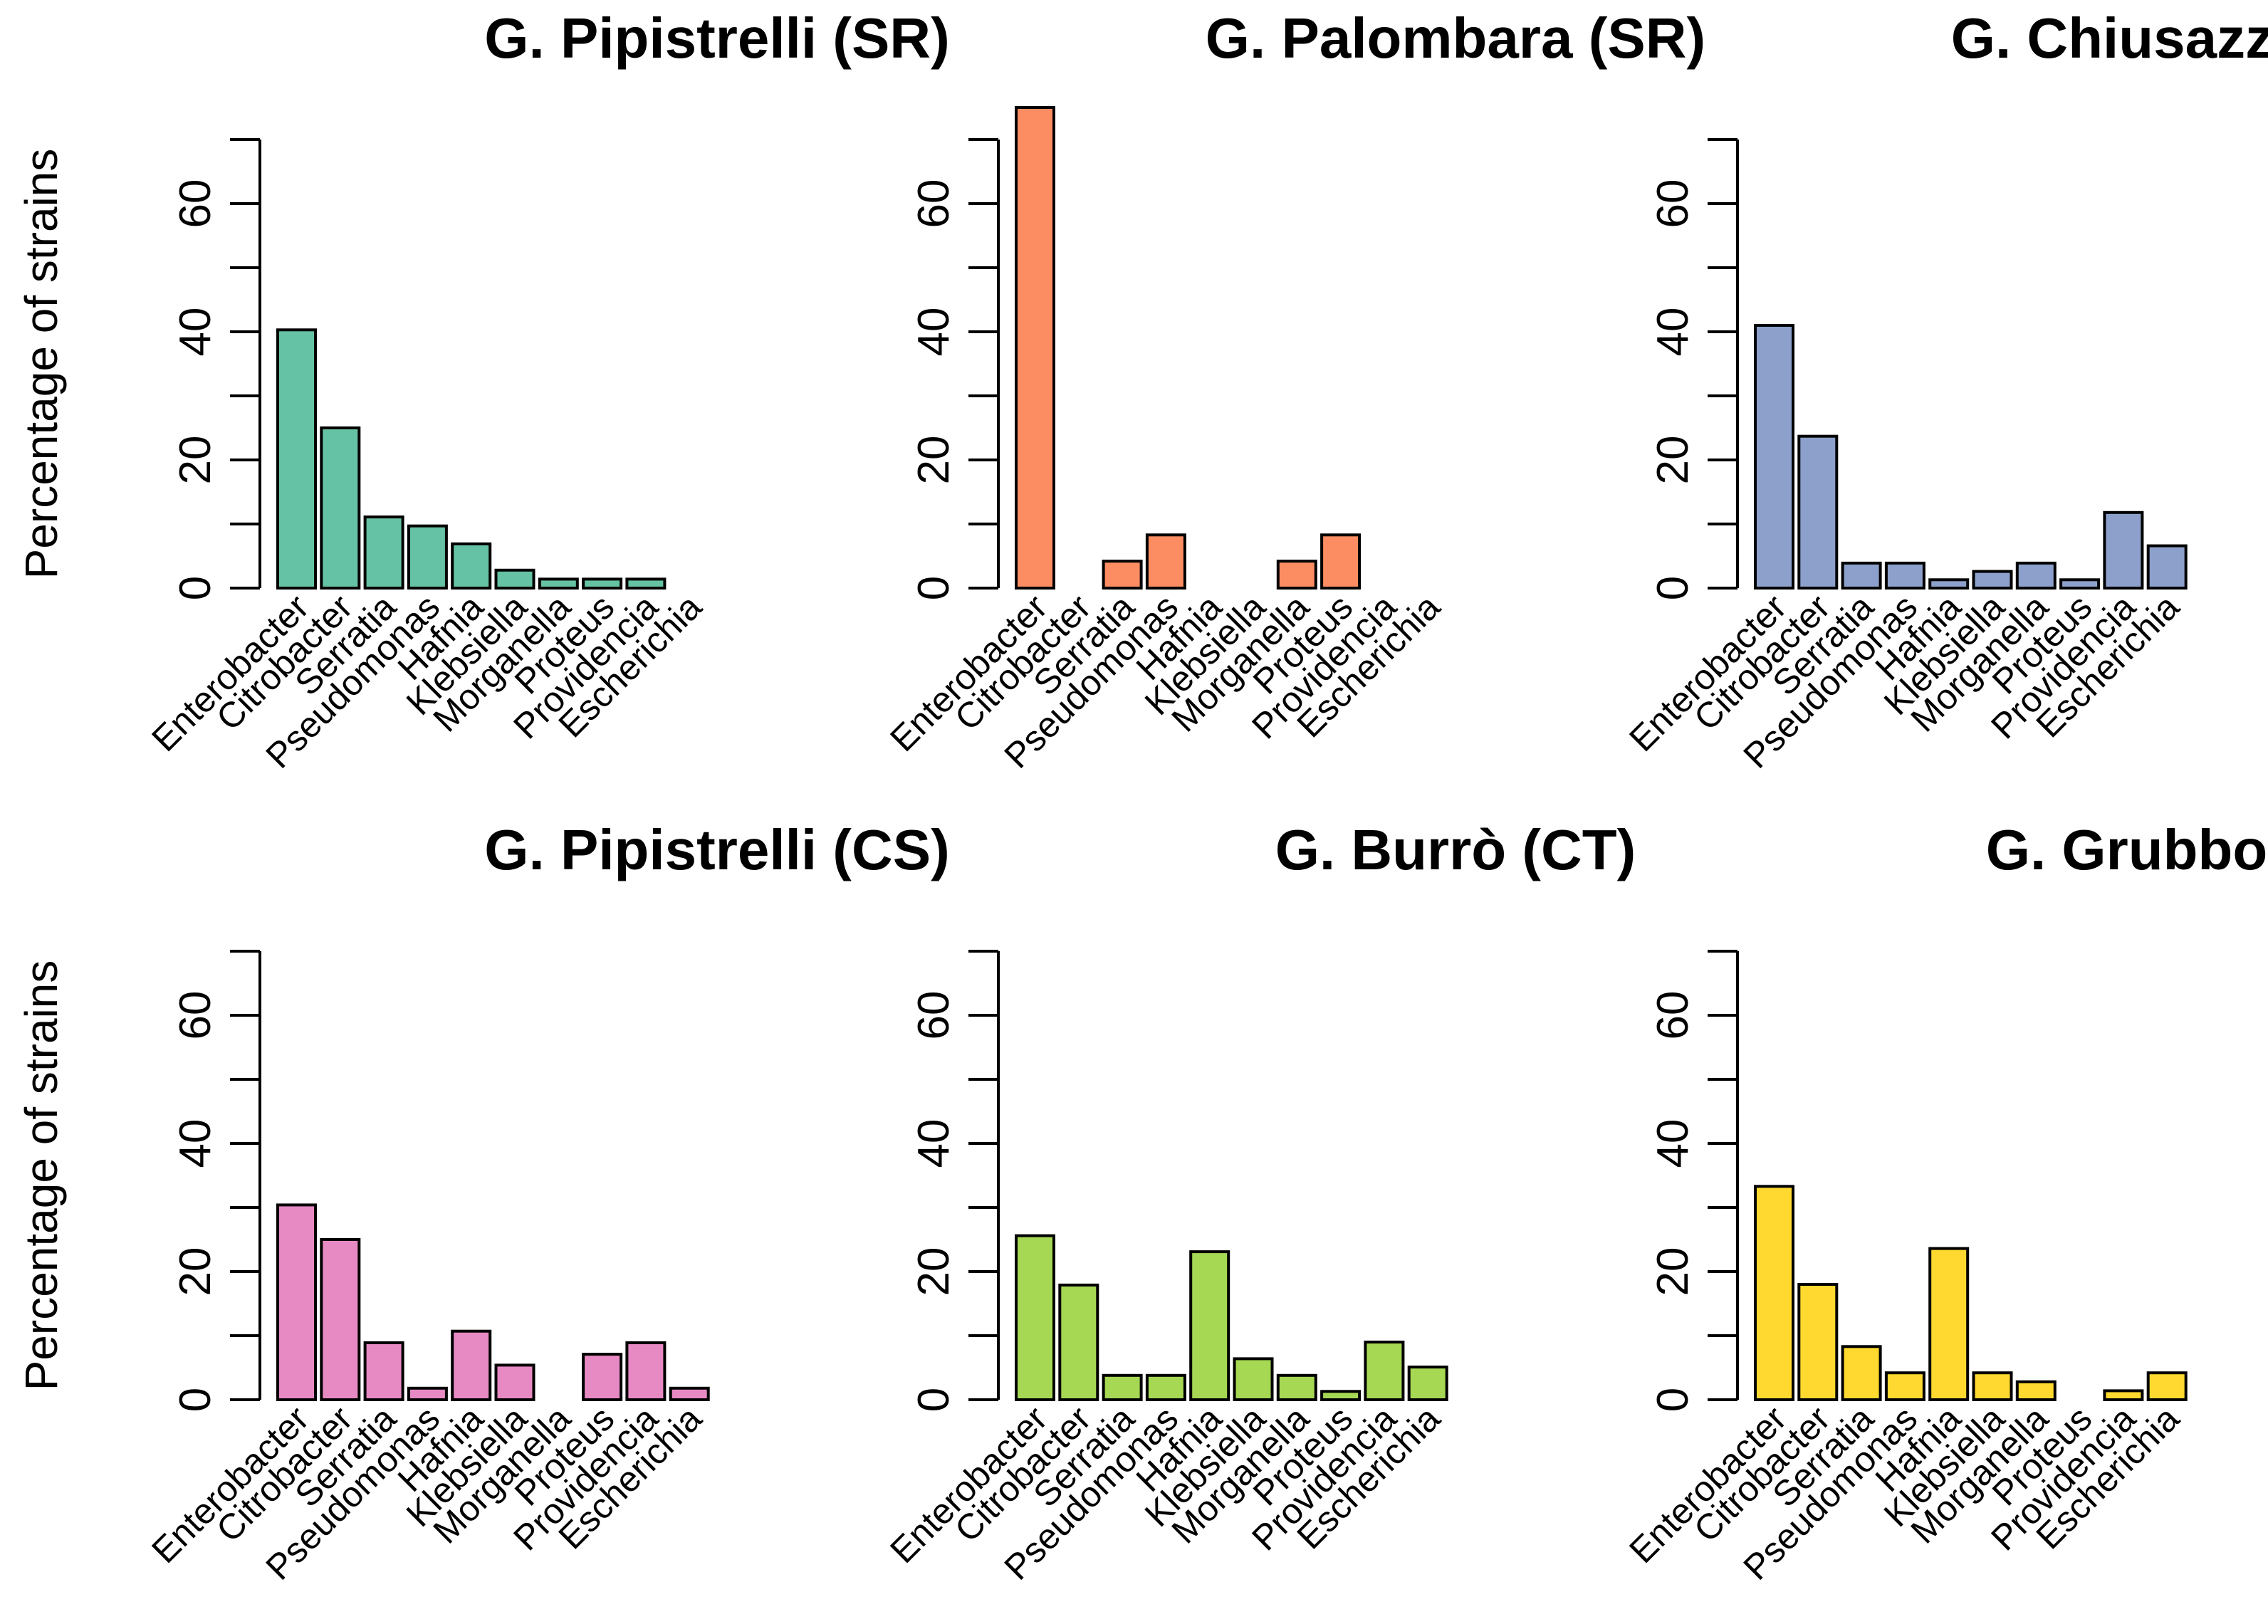 The height and width of the screenshot is (1624, 2268). Describe the element at coordinates (716, 38) in the screenshot. I see `panel-title: G. Pipistrelli (SR)` at that location.